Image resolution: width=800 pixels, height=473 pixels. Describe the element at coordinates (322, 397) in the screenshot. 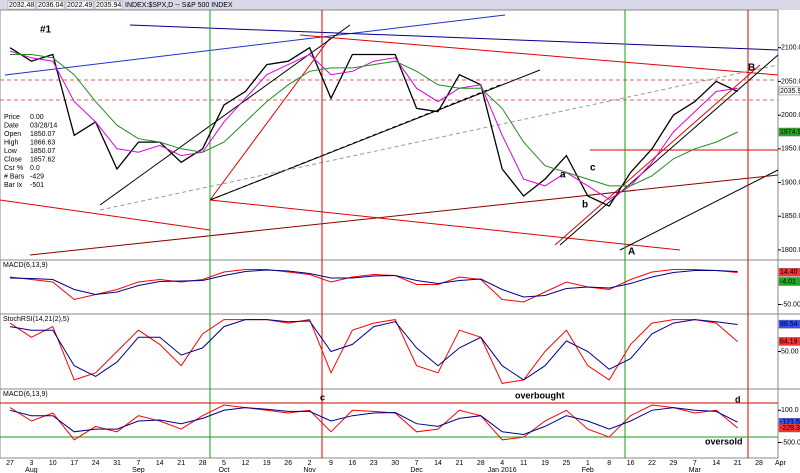

I see `annotation: c` at that location.